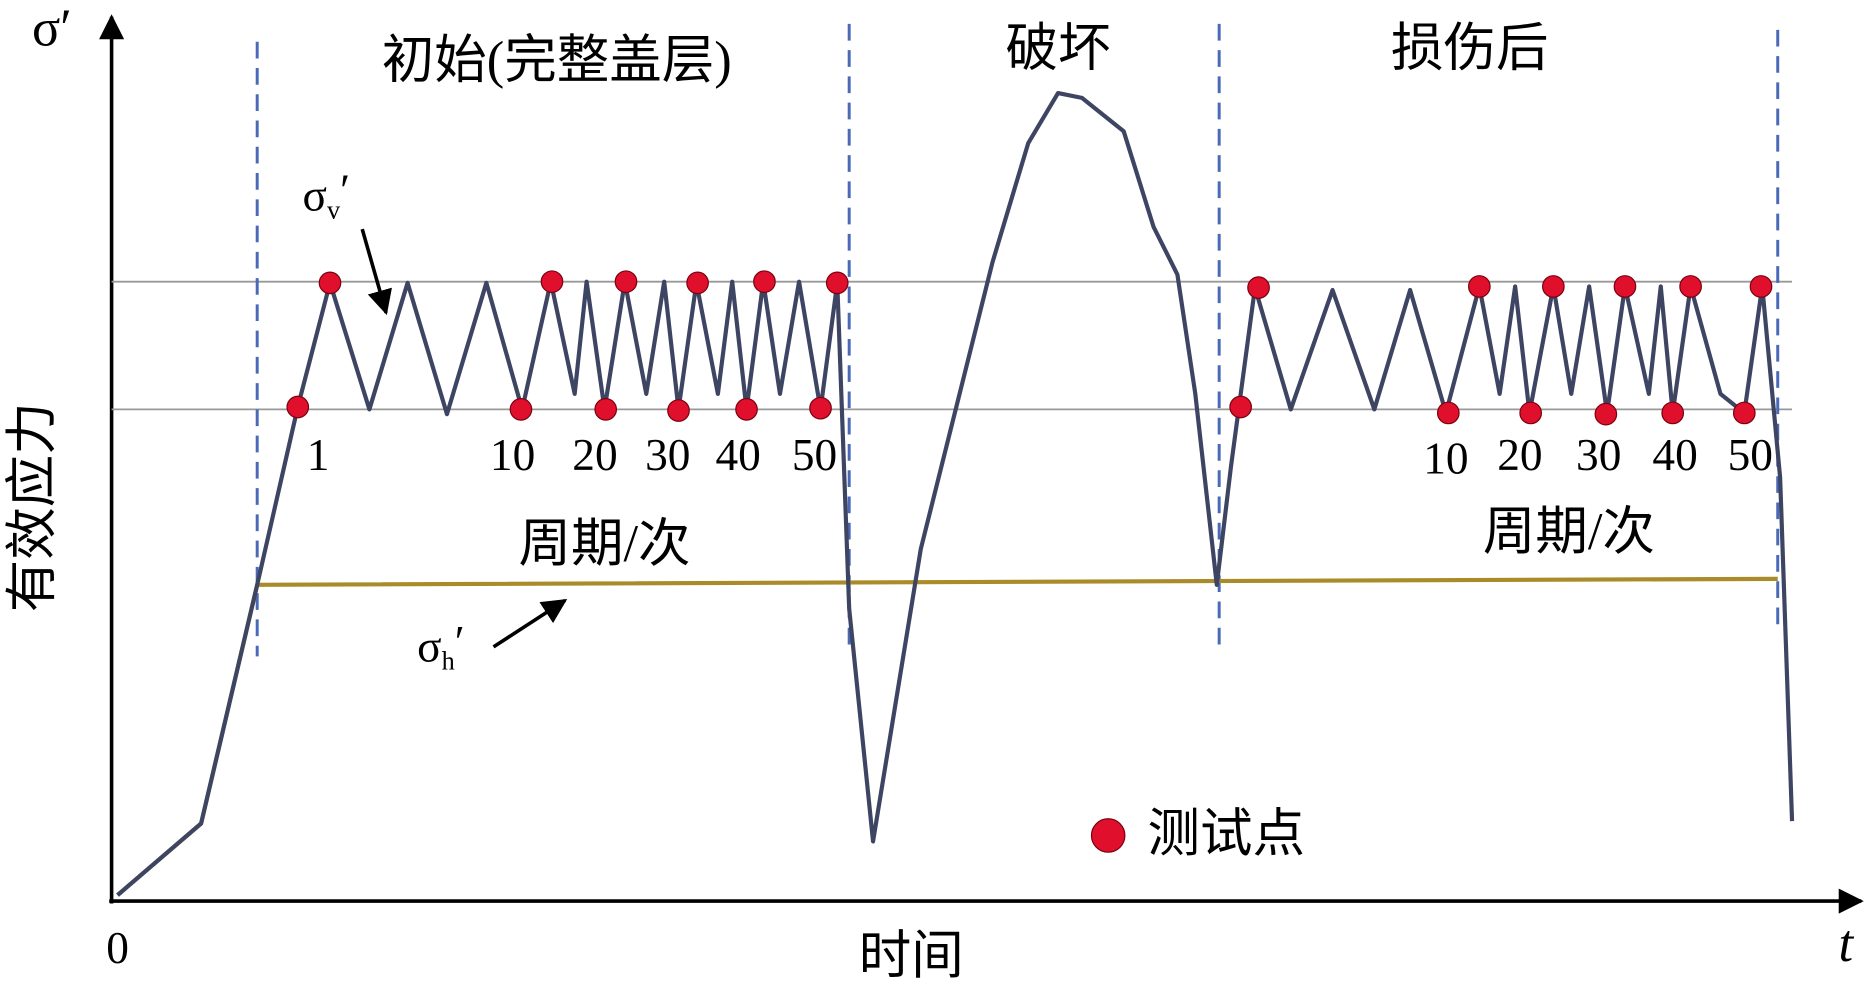  What do you see at coordinates (1029, 348) in the screenshot?
I see `test-points` at bounding box center [1029, 348].